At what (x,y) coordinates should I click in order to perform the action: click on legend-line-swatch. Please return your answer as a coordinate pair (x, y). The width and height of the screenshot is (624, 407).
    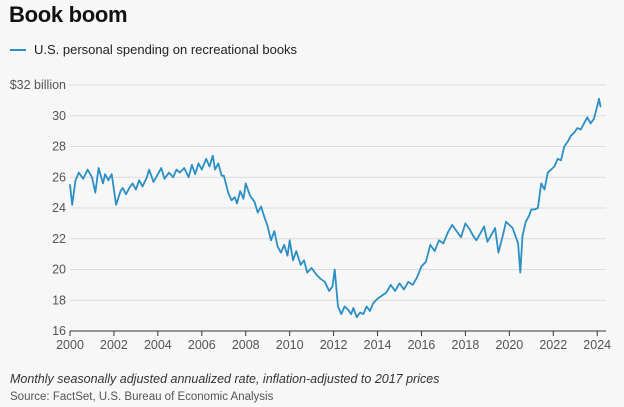
    Looking at the image, I should click on (18, 49).